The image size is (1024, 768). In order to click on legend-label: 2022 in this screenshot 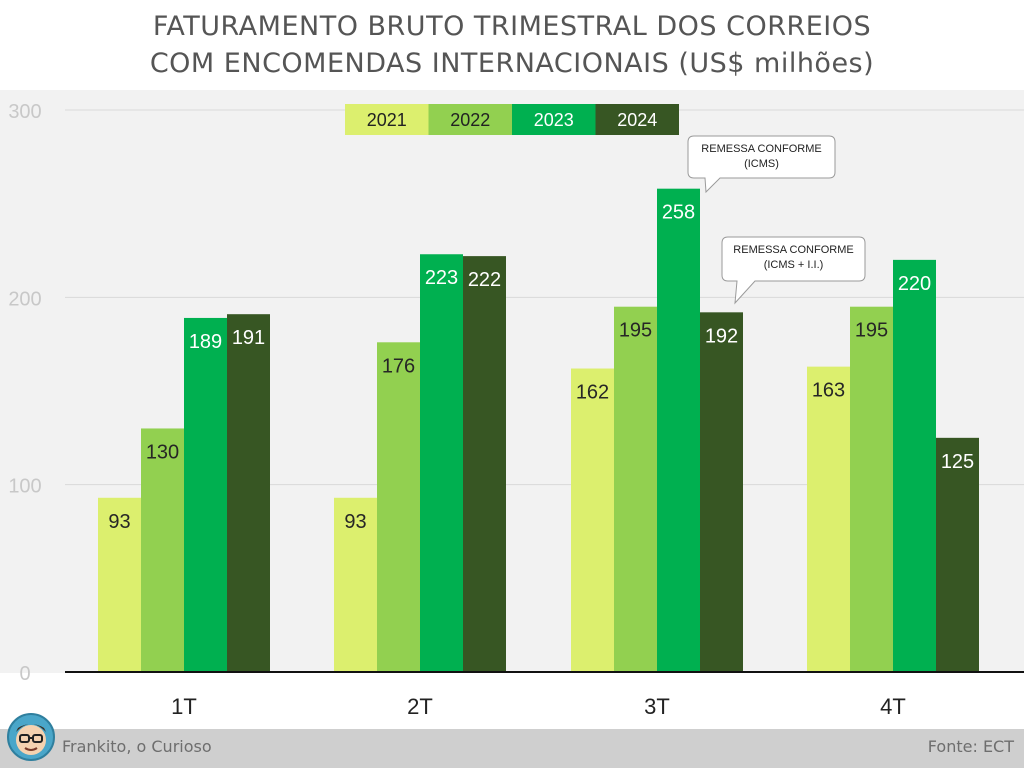, I will do `click(470, 120)`.